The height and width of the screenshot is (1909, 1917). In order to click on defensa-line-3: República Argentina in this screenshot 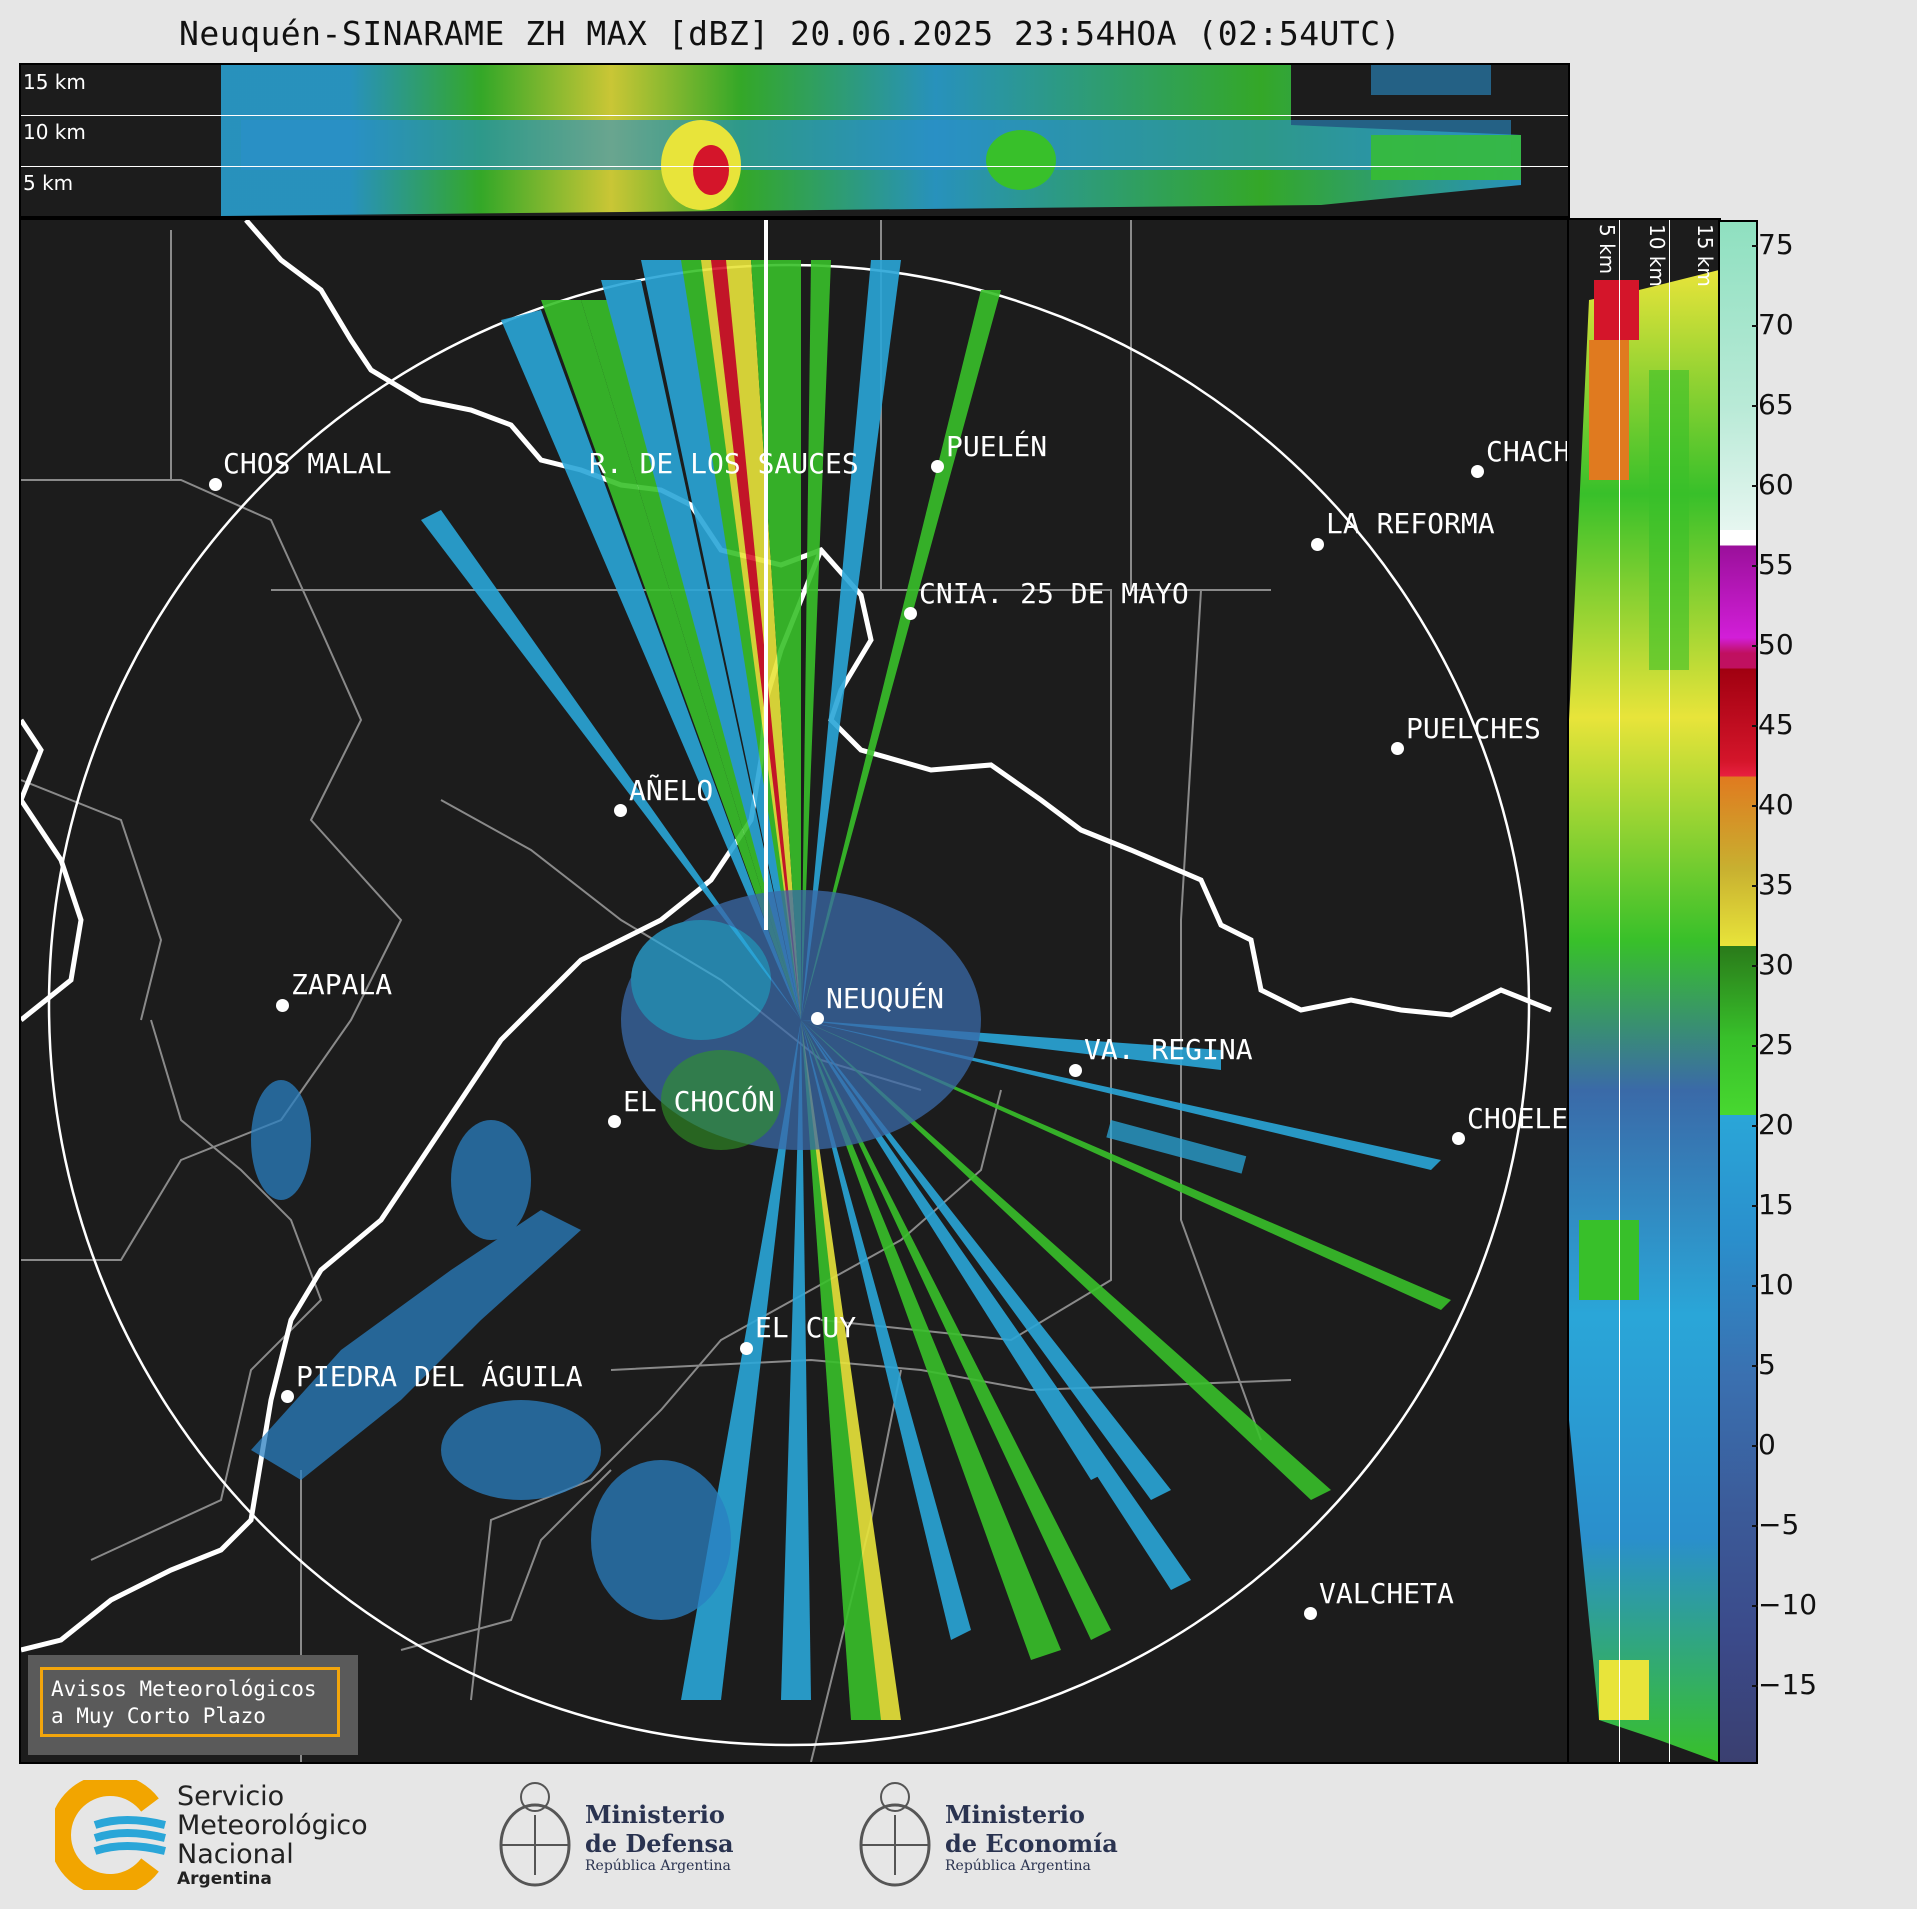, I will do `click(658, 1866)`.